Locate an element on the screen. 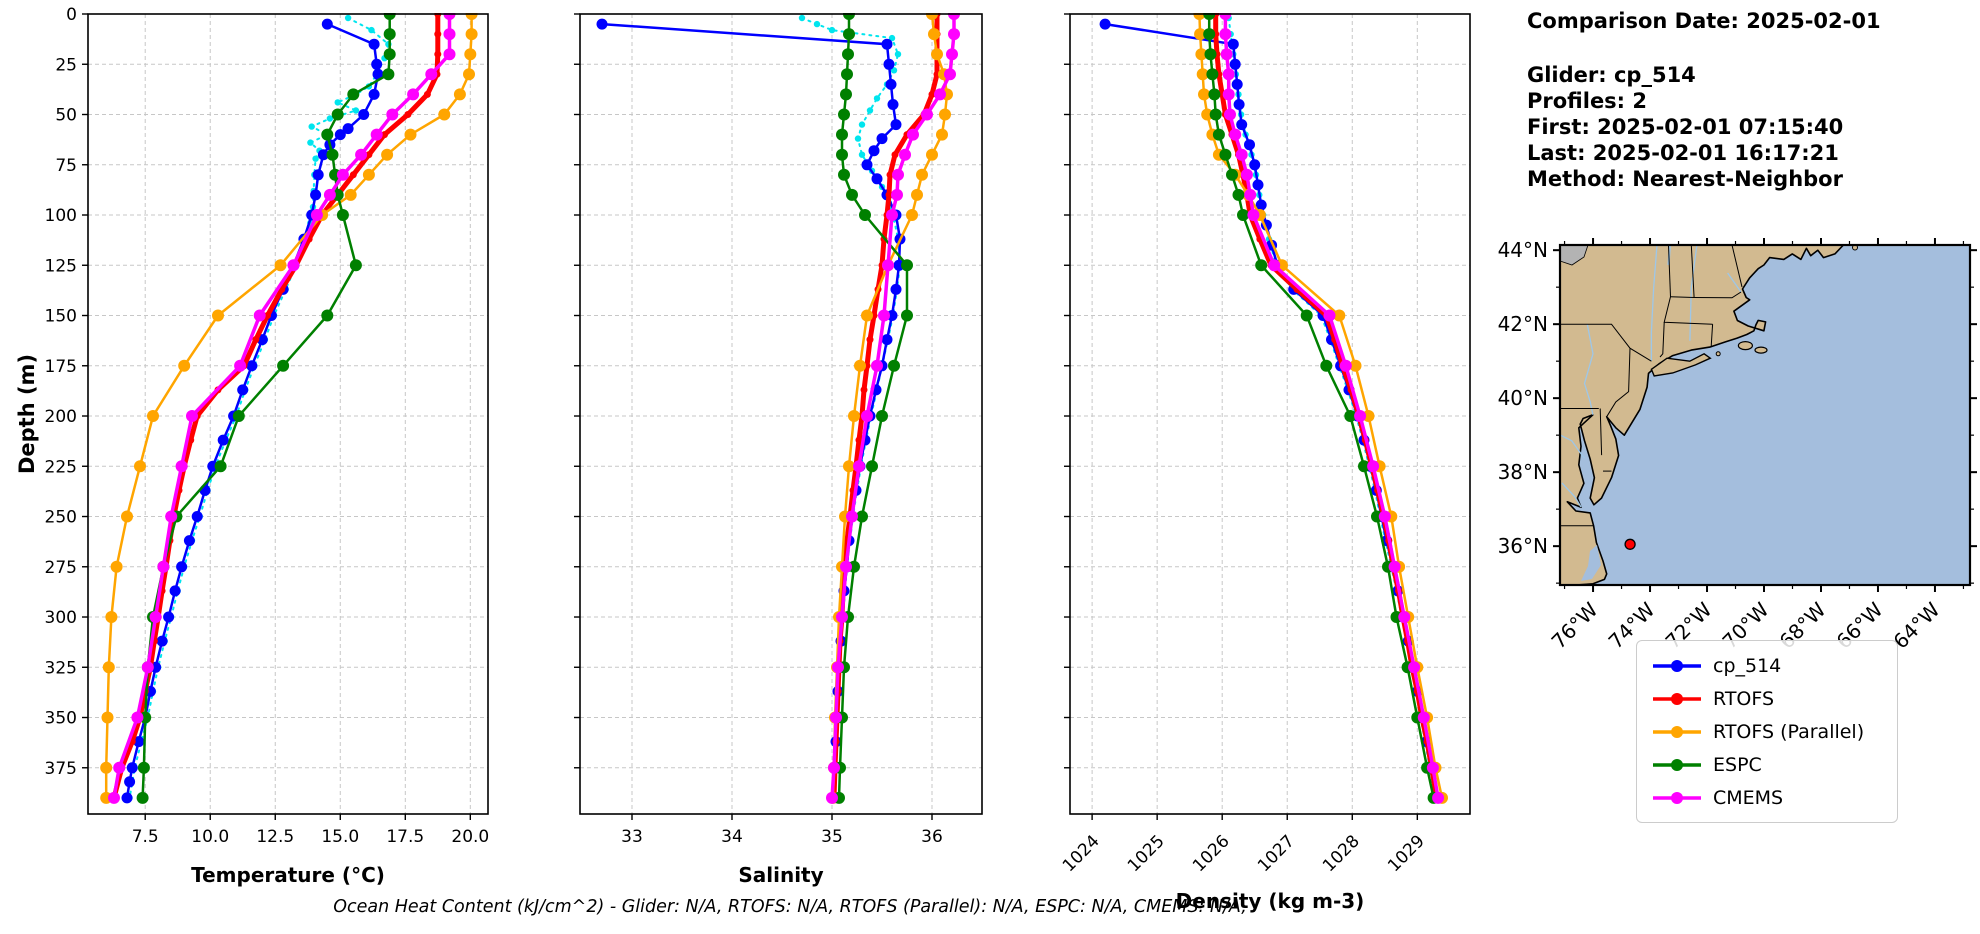 The width and height of the screenshot is (1980, 934). legend-label: ESPC is located at coordinates (1737, 764).